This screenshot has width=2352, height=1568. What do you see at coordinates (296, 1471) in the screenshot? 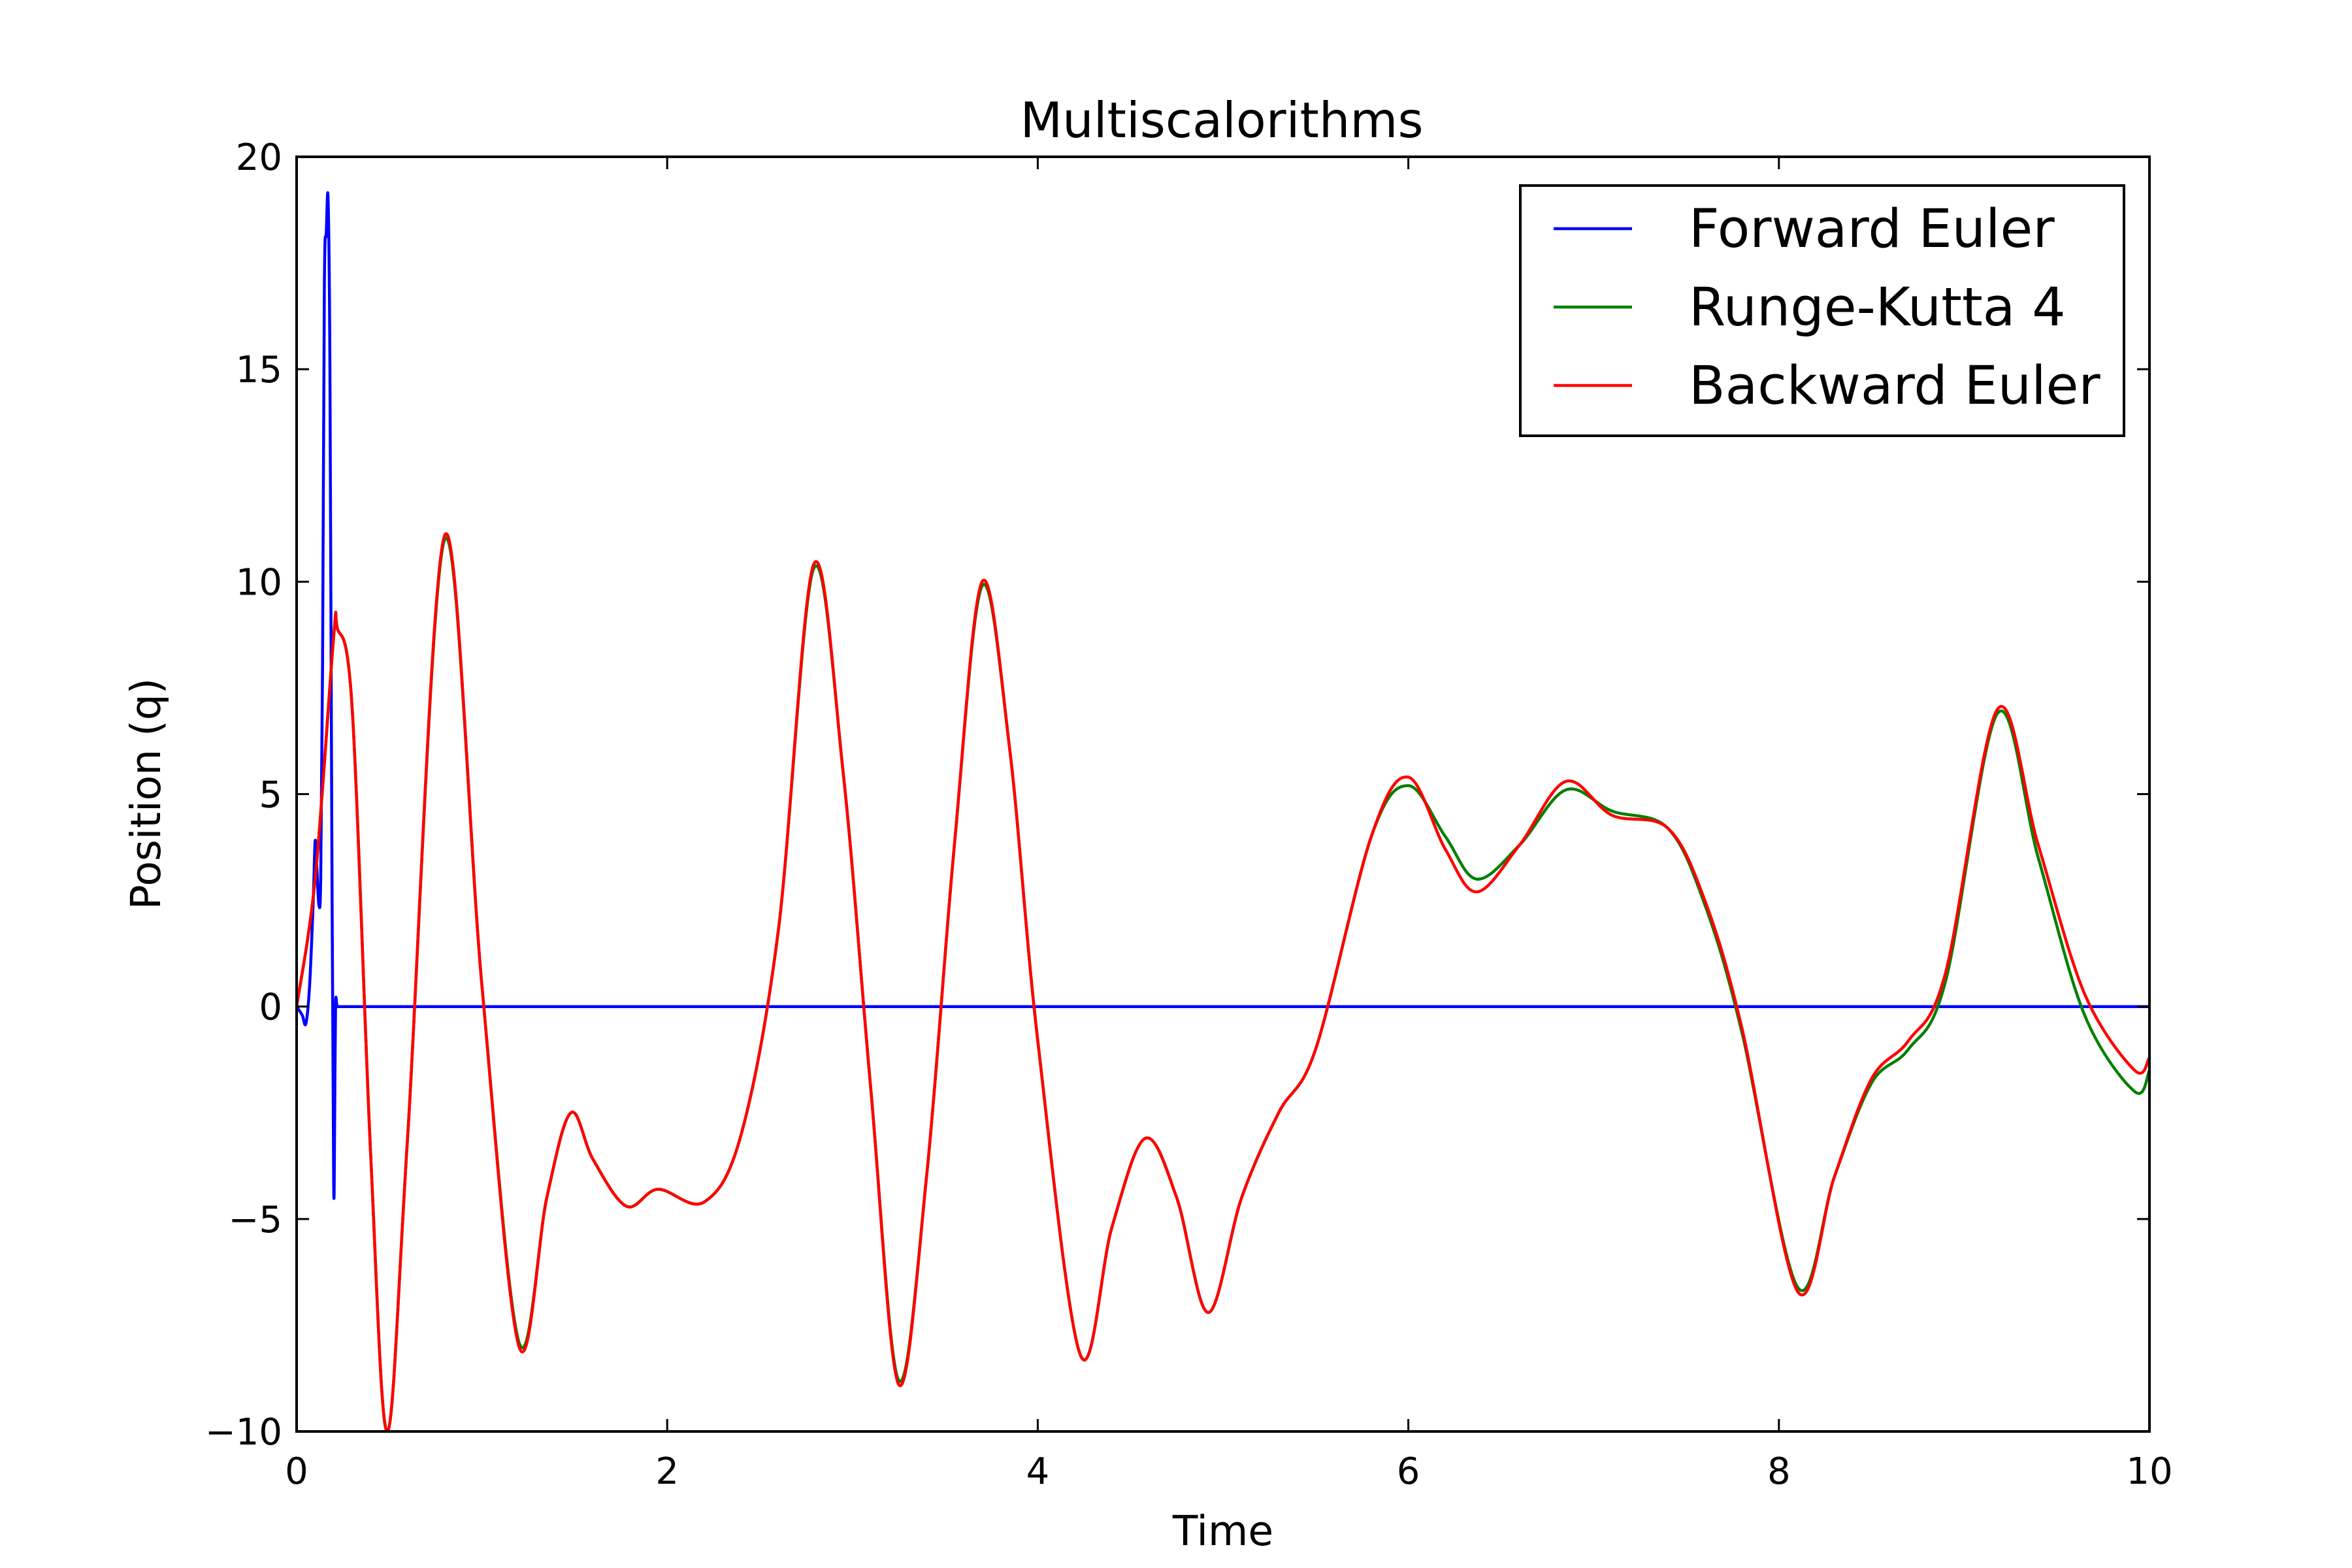
I see `x-tick-label: 0` at bounding box center [296, 1471].